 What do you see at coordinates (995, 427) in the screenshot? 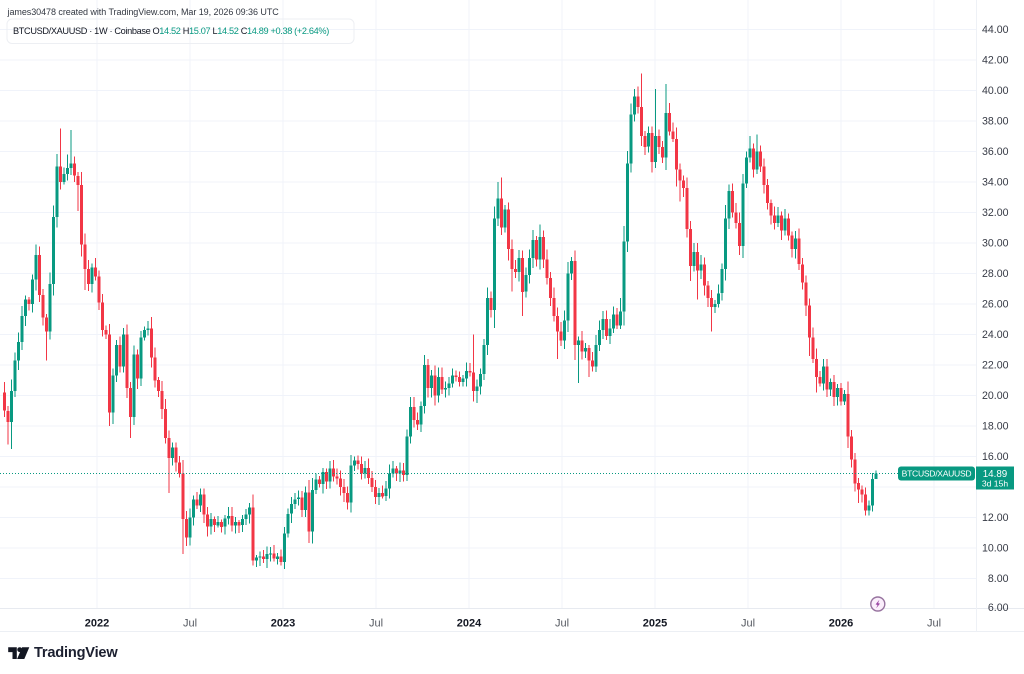
I see `svg-text: 18.00` at bounding box center [995, 427].